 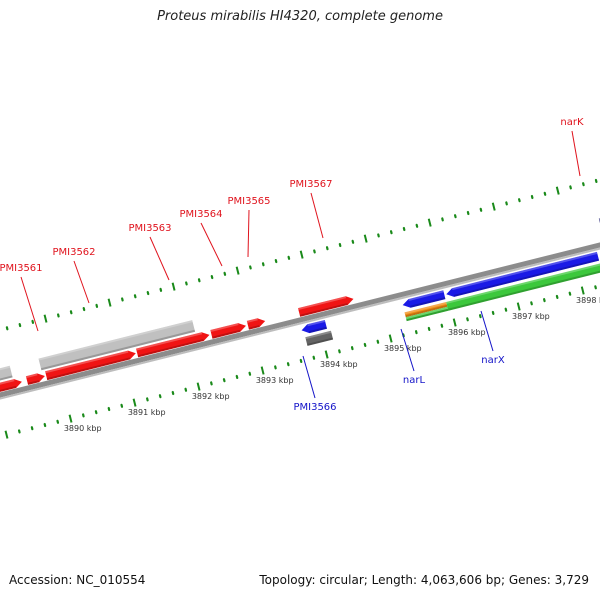 I want to click on gene-label-narx: narX, so click(x=493, y=360).